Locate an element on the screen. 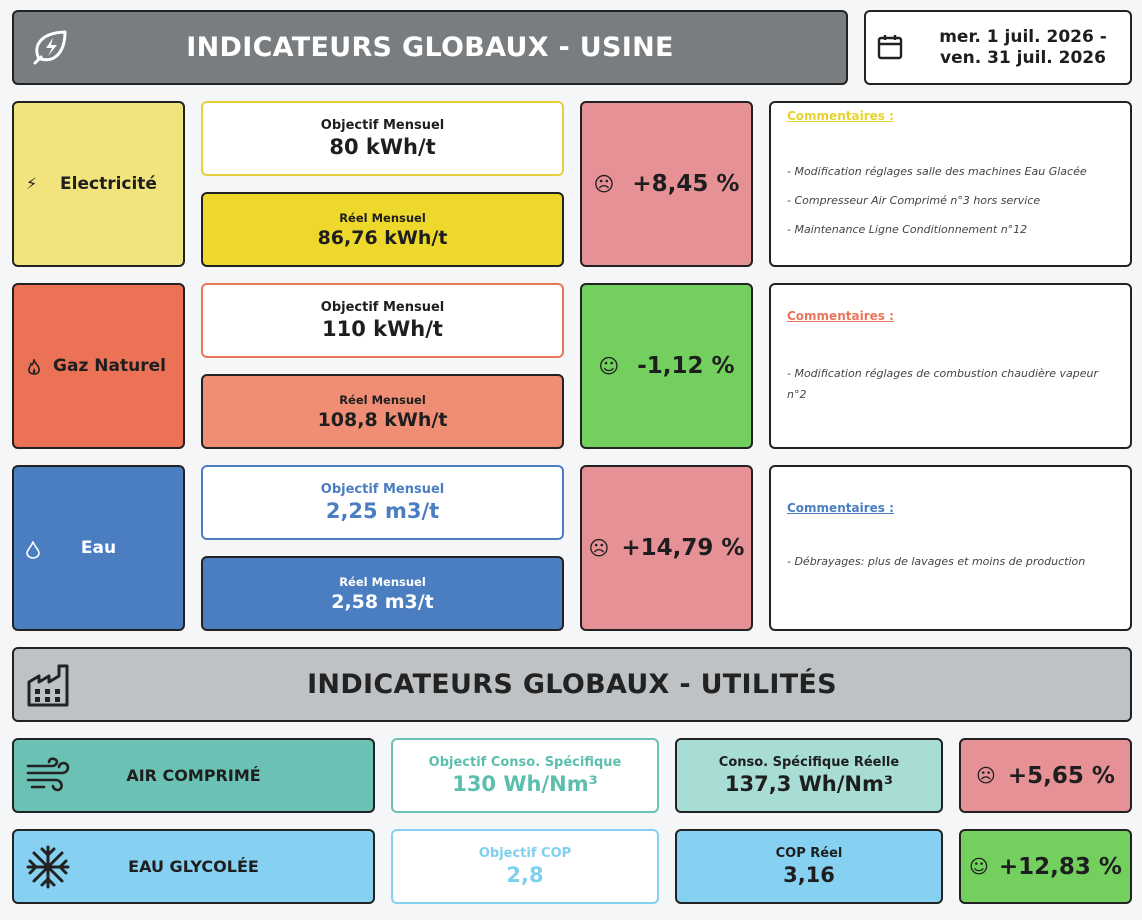  lightning-icon: ⚡ is located at coordinates (32, 183).